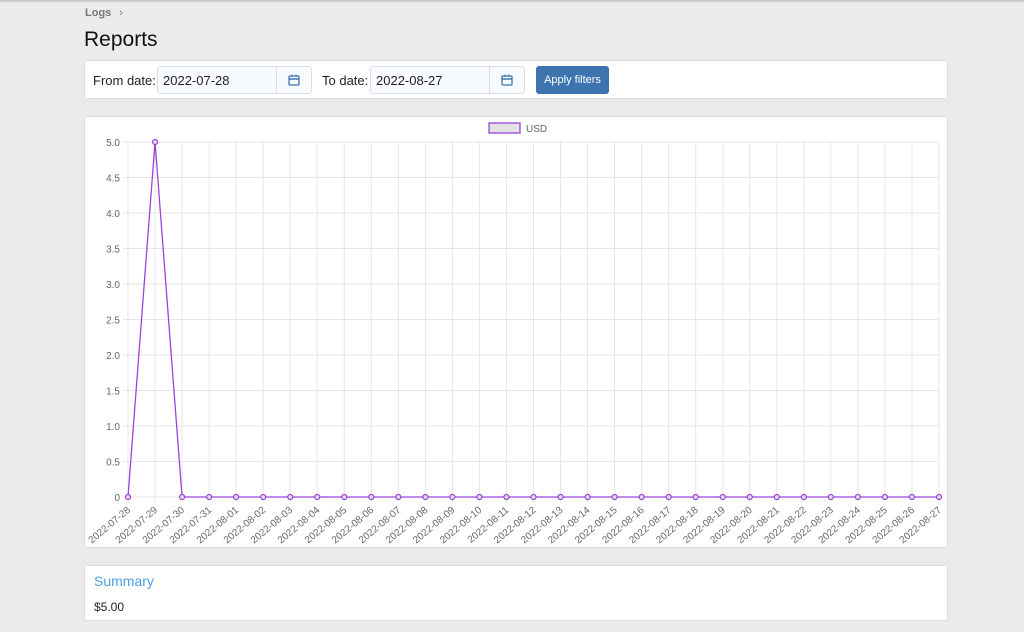 This screenshot has height=632, width=1024. What do you see at coordinates (516, 593) in the screenshot?
I see `summary-card: Summary $5.00` at bounding box center [516, 593].